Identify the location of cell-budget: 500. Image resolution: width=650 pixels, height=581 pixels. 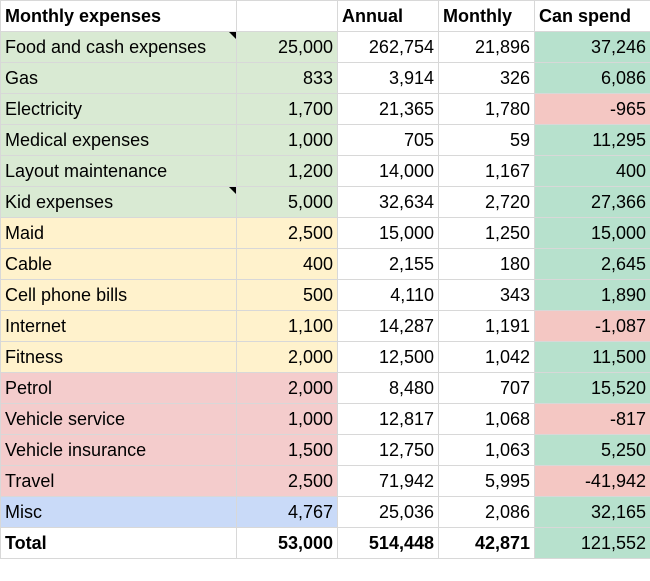
(287, 295).